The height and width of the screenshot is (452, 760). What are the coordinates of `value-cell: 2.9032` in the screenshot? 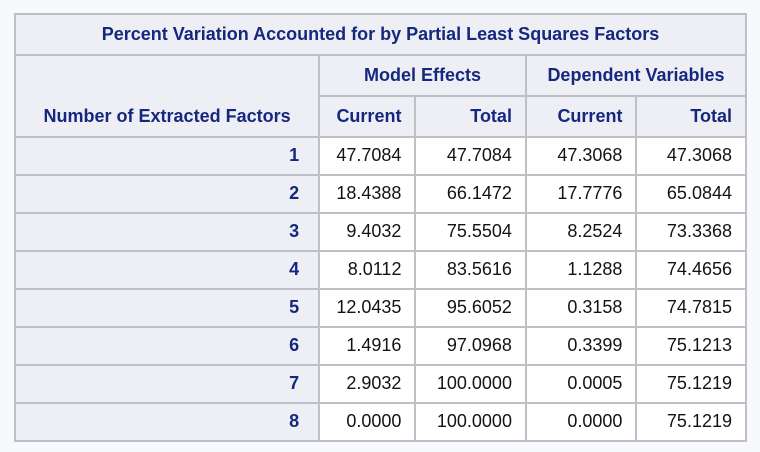 It's located at (367, 384).